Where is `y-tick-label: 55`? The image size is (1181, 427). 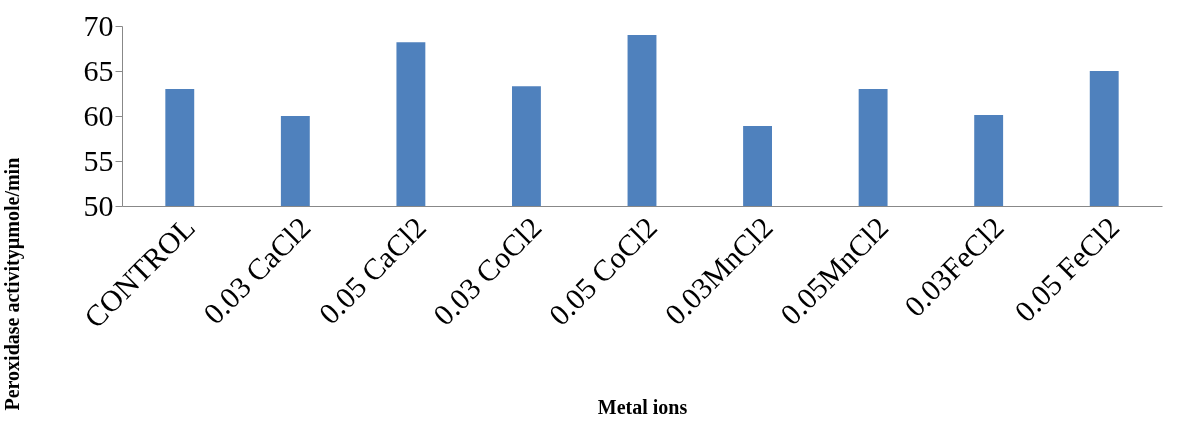 y-tick-label: 55 is located at coordinates (98, 160).